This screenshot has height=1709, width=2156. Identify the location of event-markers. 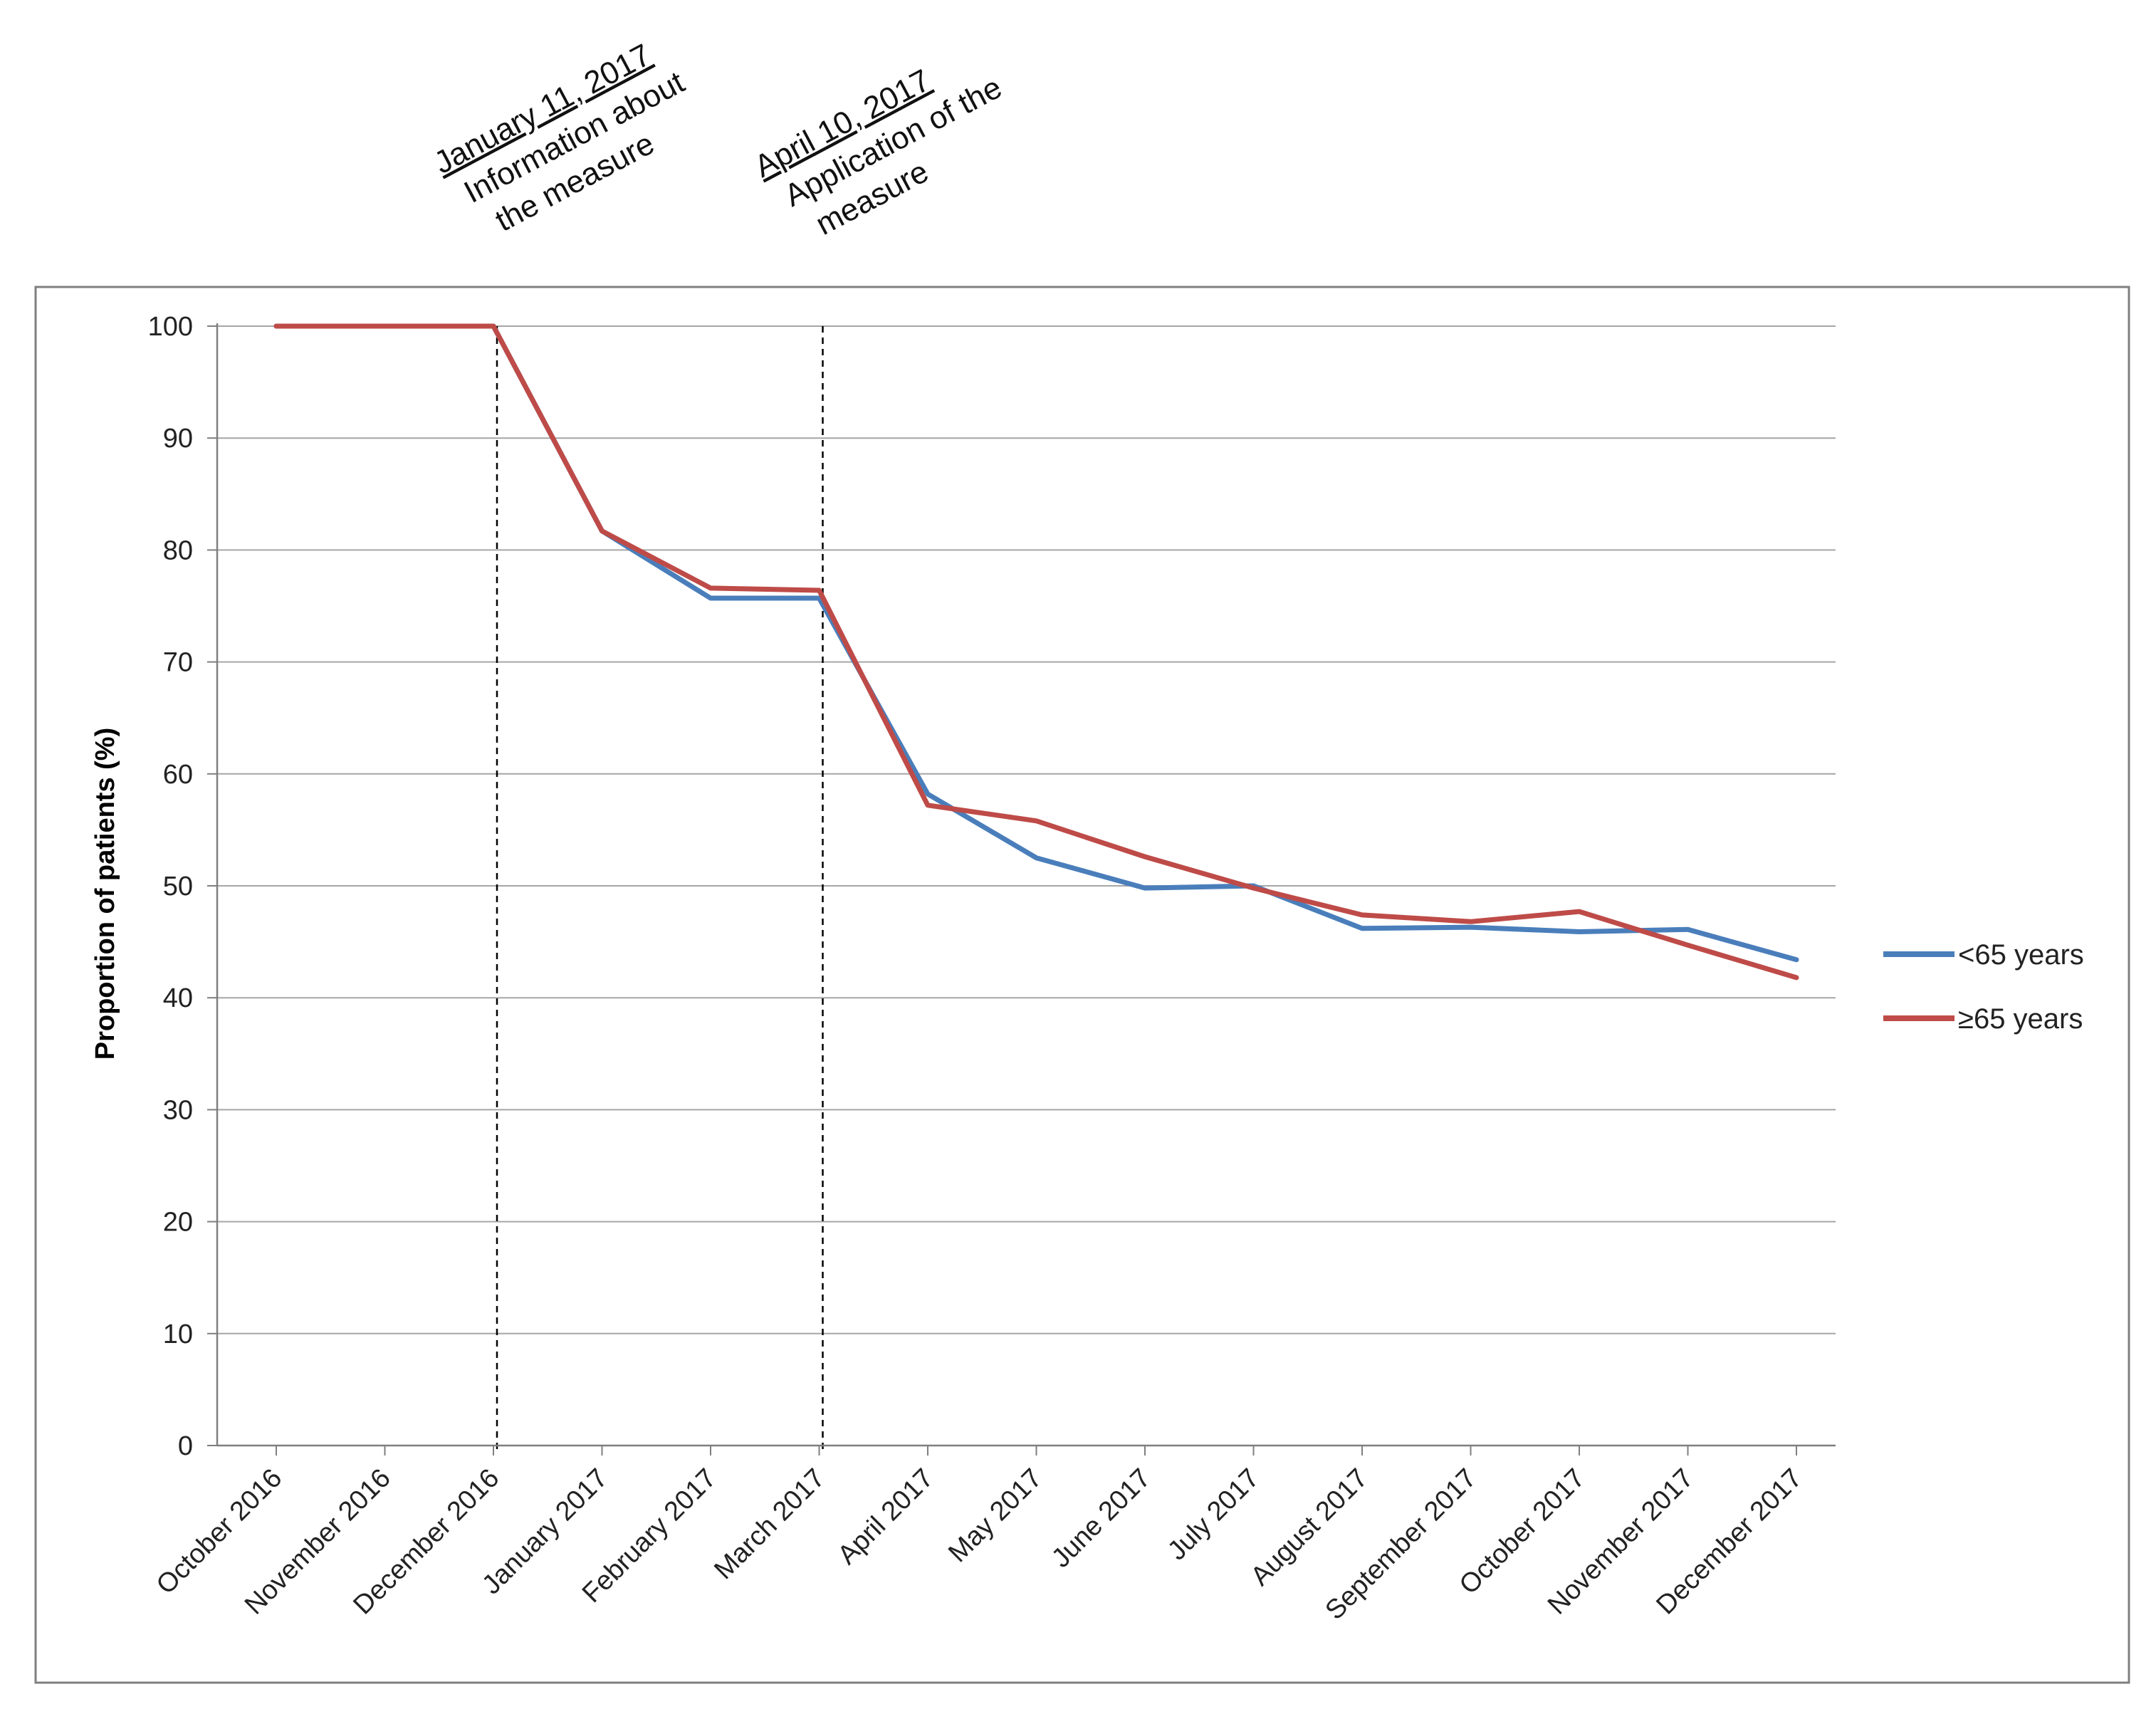
(660, 889).